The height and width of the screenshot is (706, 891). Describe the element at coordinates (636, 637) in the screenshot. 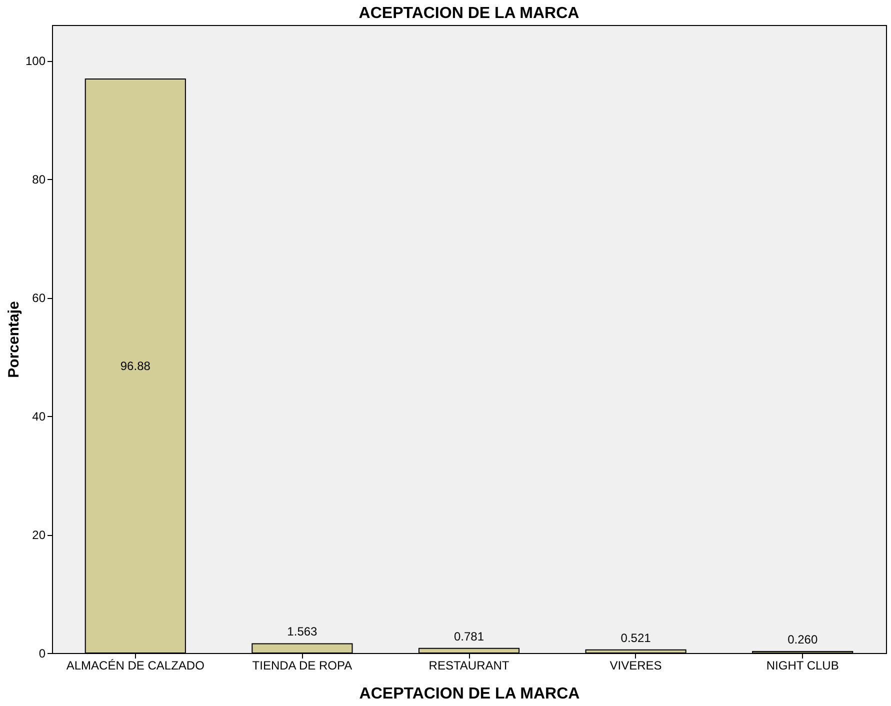

I see `data-label: 0.521` at that location.